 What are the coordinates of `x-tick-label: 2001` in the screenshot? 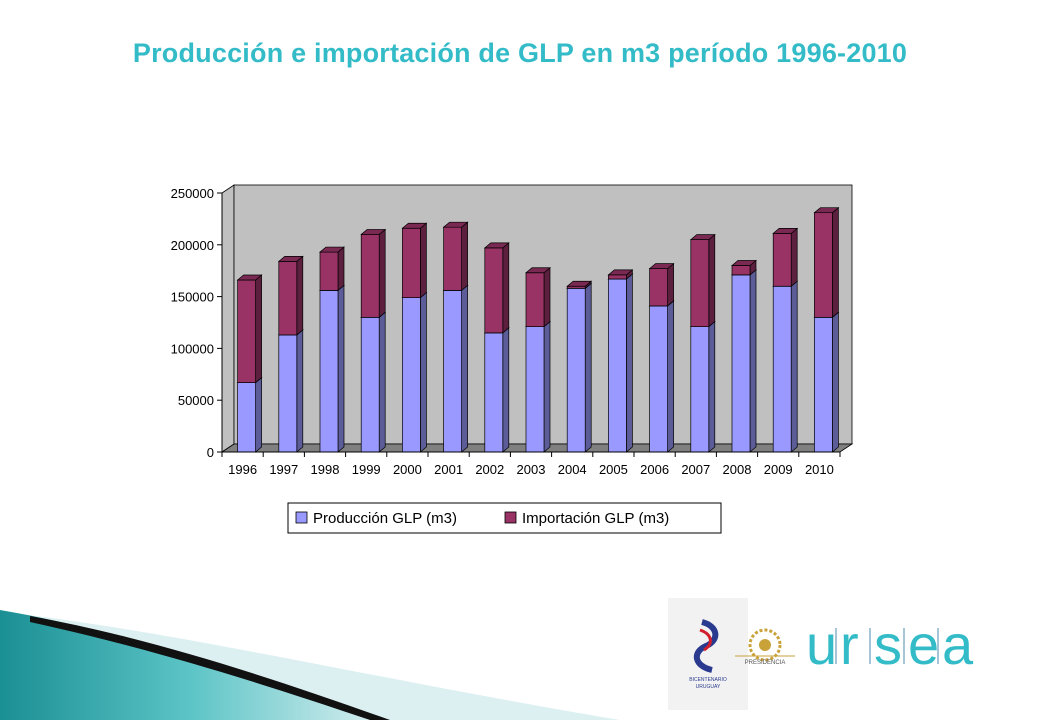 It's located at (448, 469).